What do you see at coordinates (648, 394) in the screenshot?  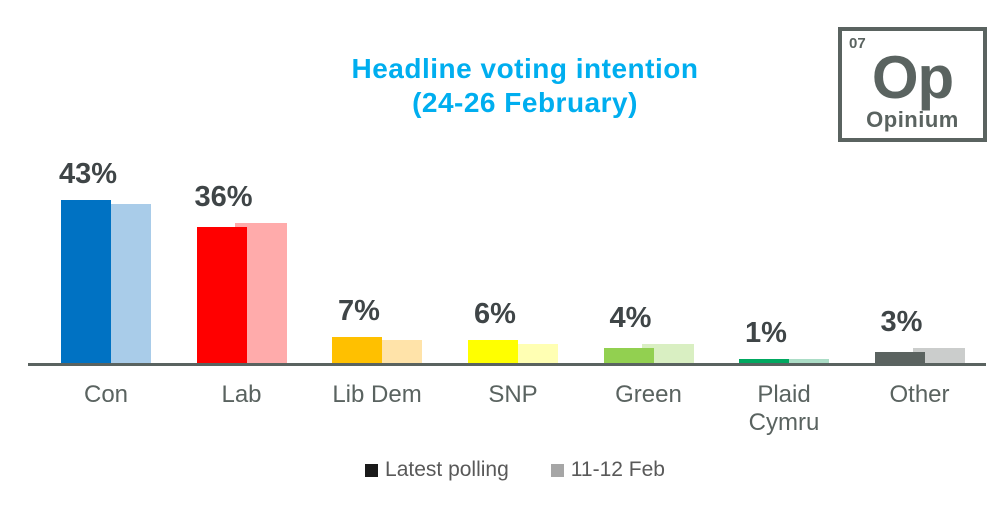 I see `x-axis-label-green: Green` at bounding box center [648, 394].